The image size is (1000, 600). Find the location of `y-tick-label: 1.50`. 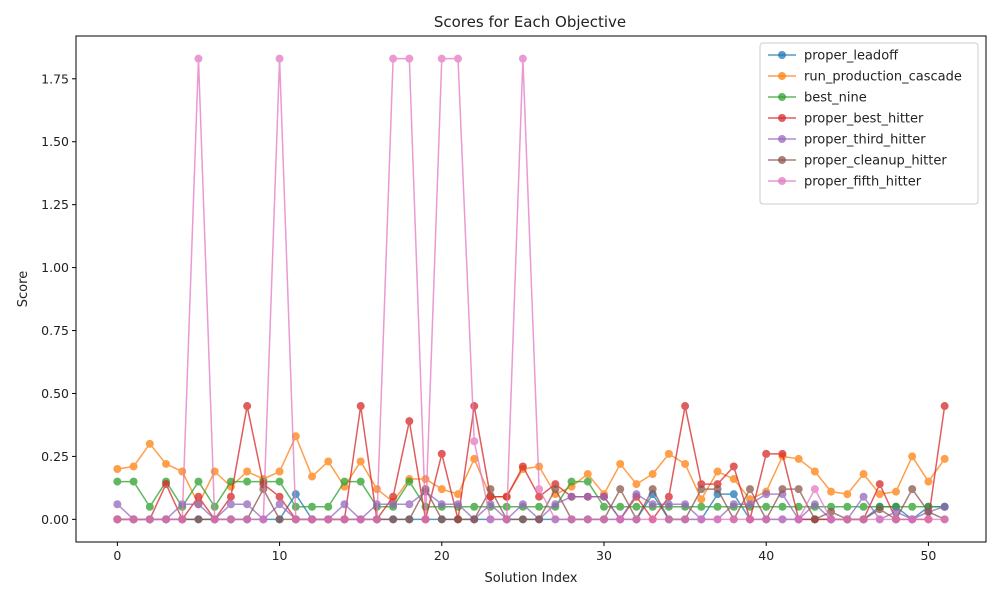

y-tick-label: 1.50 is located at coordinates (55, 141).